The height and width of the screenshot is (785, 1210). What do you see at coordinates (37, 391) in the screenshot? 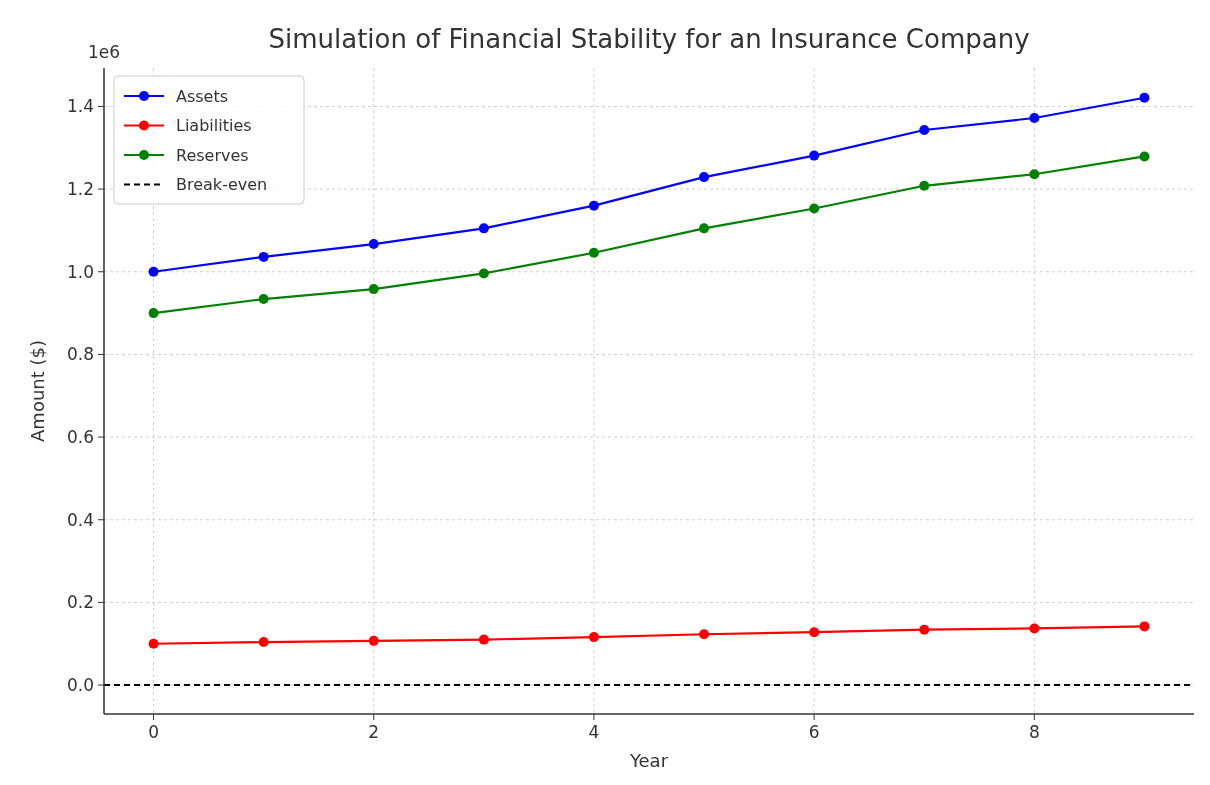
I see `y-axis-title: Amount ($)` at bounding box center [37, 391].